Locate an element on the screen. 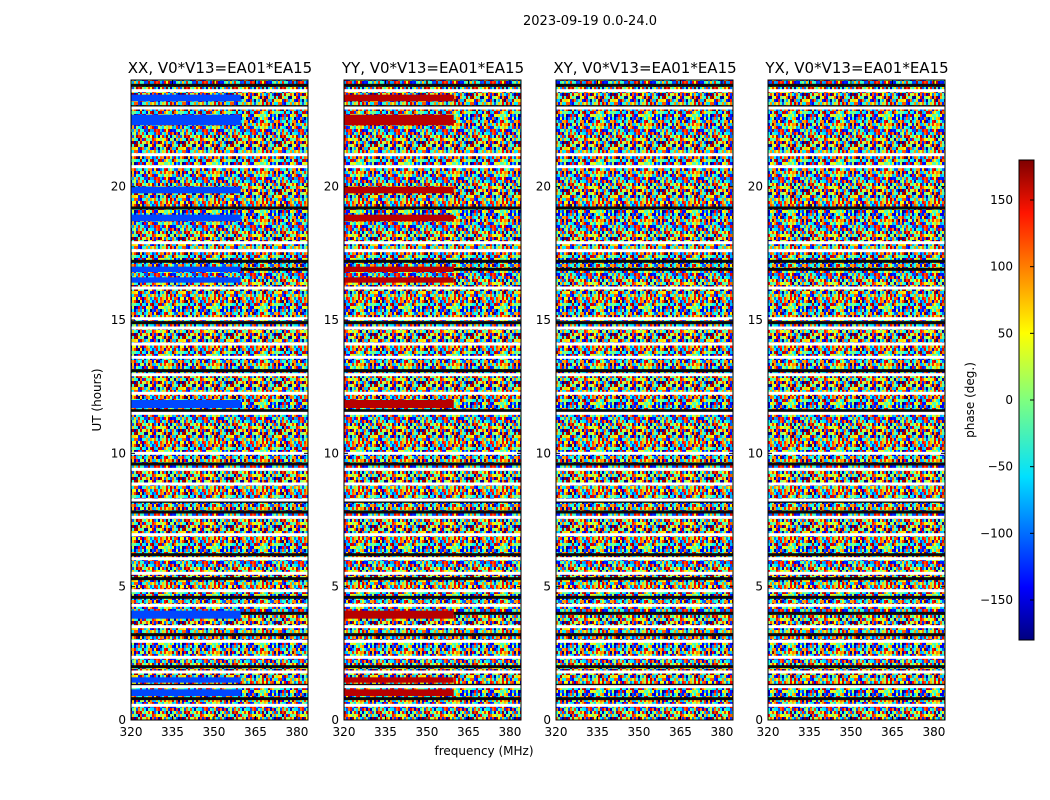  colorbar-tick-label: 0 is located at coordinates (1009, 400).